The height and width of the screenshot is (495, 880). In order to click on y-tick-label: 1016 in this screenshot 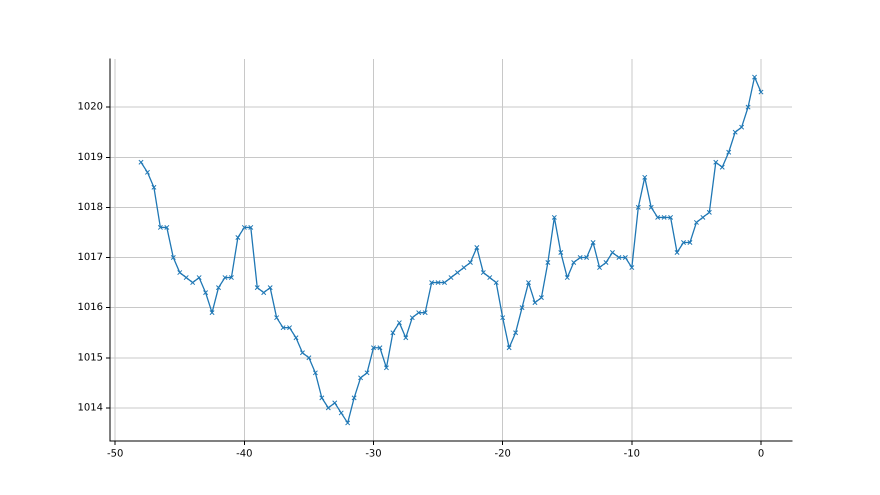, I will do `click(90, 308)`.